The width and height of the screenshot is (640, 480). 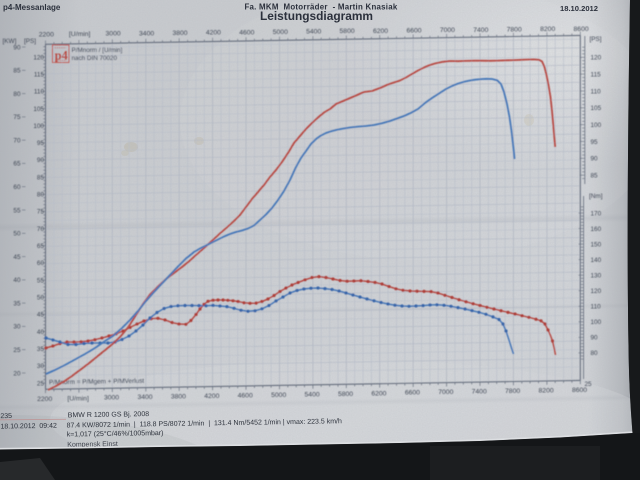 I want to click on svg-text: Leistungsdiagramm, so click(x=316, y=16).